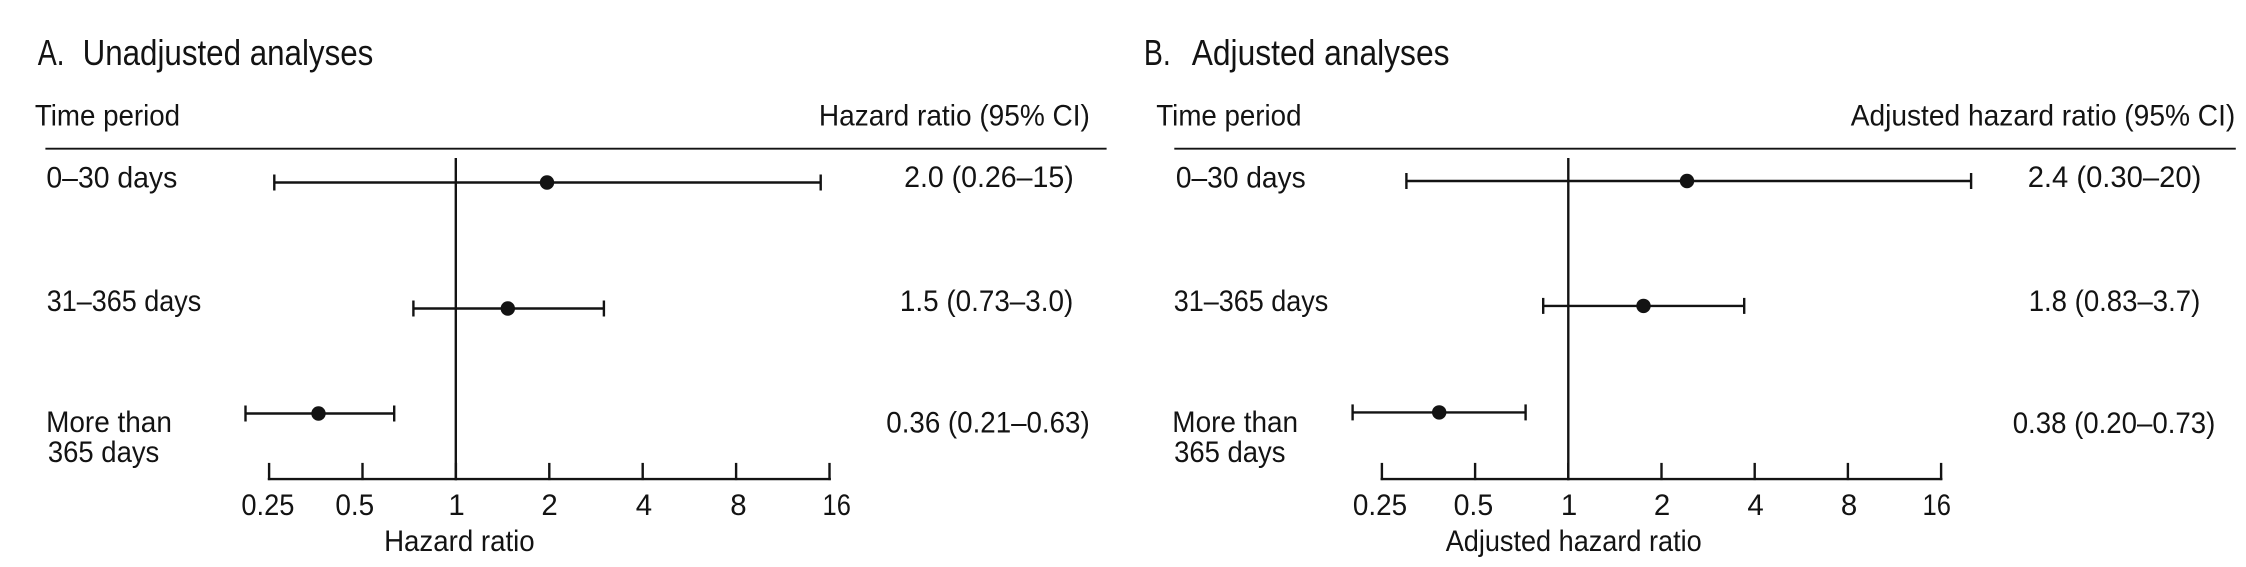 This screenshot has width=2246, height=567. I want to click on svg-text: 0.38 (0.20–0.73), so click(2114, 423).